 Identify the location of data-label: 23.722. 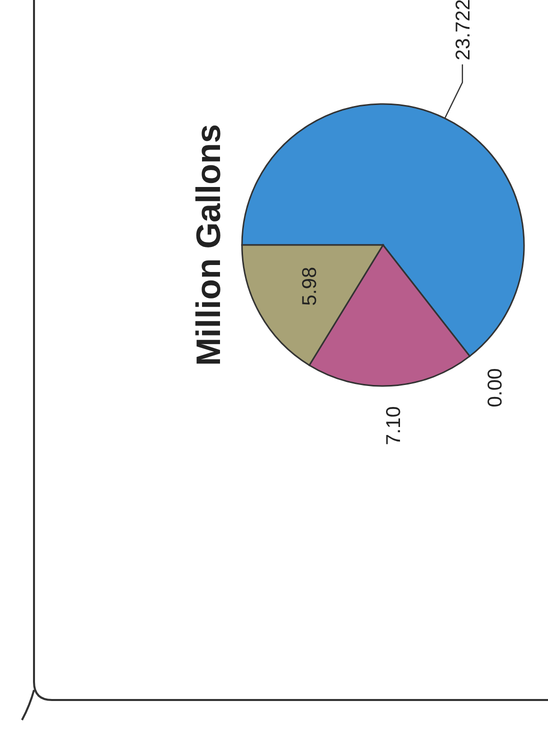
(463, 30).